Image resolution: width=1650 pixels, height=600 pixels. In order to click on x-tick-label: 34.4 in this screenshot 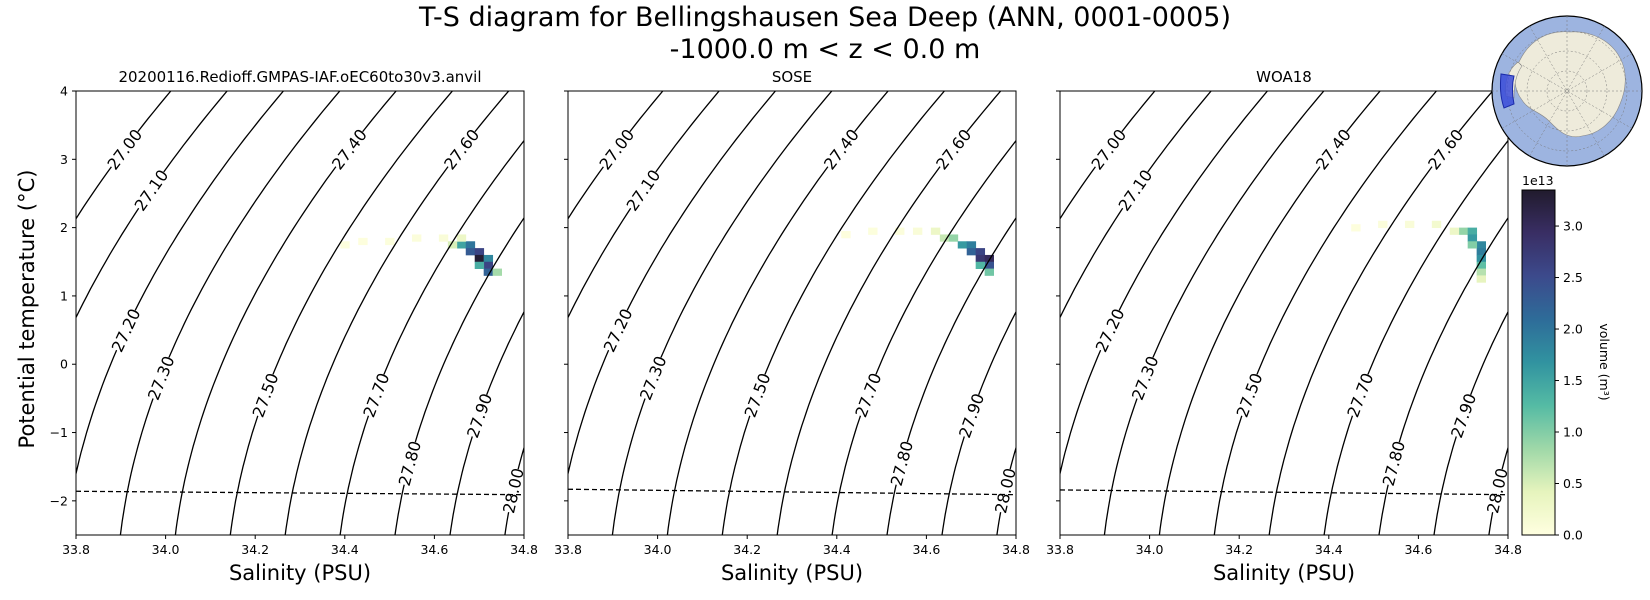, I will do `click(1329, 549)`.